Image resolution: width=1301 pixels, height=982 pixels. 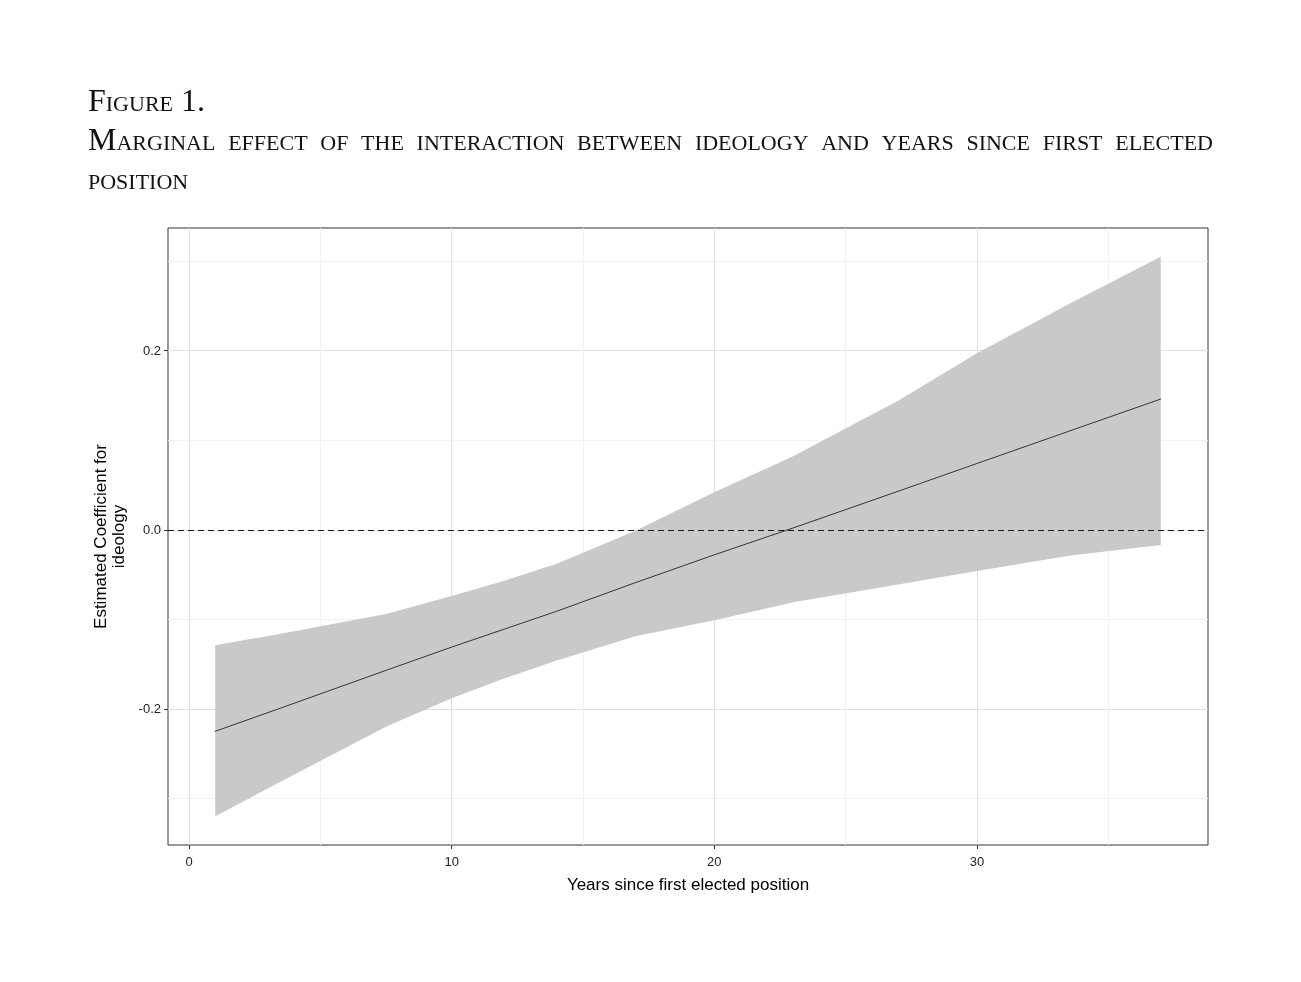 I want to click on x-tick-label: 30, so click(x=977, y=861).